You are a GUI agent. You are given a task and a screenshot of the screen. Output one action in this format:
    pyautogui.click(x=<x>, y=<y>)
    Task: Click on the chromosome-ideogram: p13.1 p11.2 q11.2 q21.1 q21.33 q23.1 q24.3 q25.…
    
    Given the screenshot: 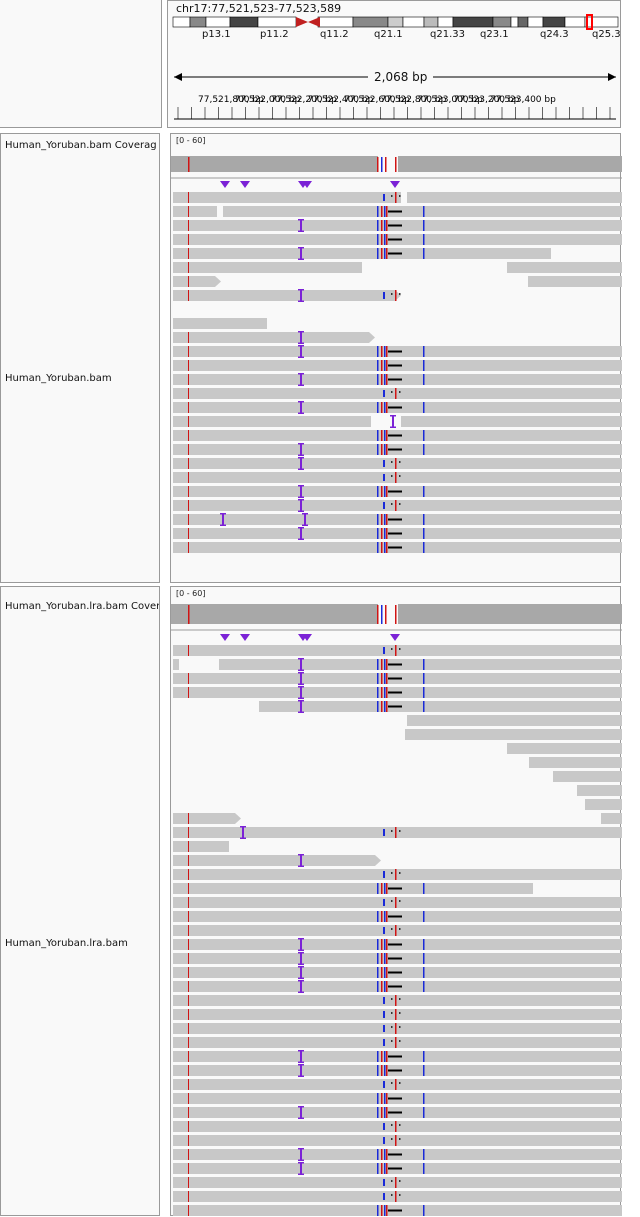 What is the action you would take?
    pyautogui.click(x=395, y=65)
    